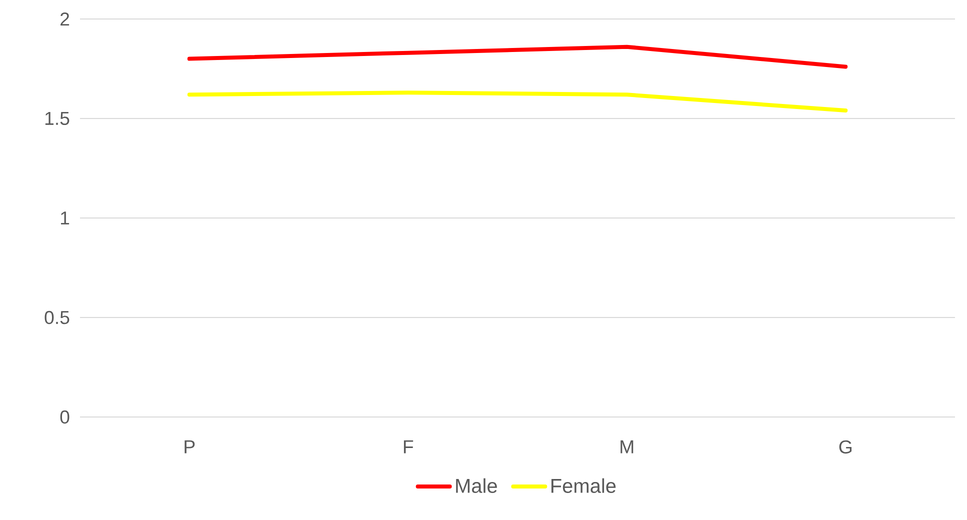 The image size is (967, 520). What do you see at coordinates (189, 447) in the screenshot?
I see `x-tick-label: P` at bounding box center [189, 447].